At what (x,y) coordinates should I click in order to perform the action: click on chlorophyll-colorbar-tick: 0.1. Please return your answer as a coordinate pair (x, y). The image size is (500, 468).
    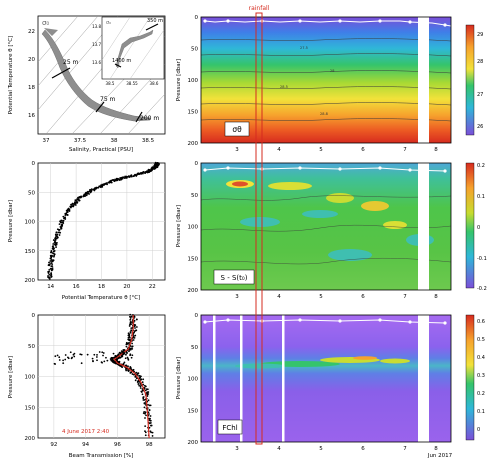
    Looking at the image, I should click on (481, 412).